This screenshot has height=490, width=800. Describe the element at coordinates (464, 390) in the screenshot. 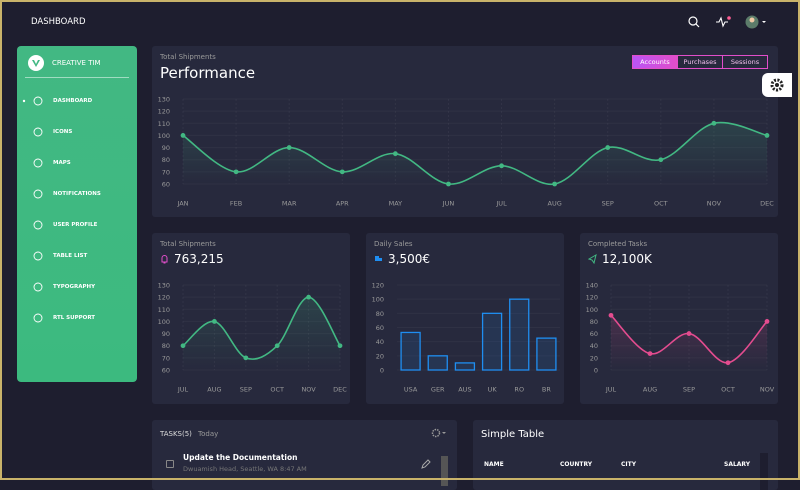

I see `x-tick-label: AUS` at that location.